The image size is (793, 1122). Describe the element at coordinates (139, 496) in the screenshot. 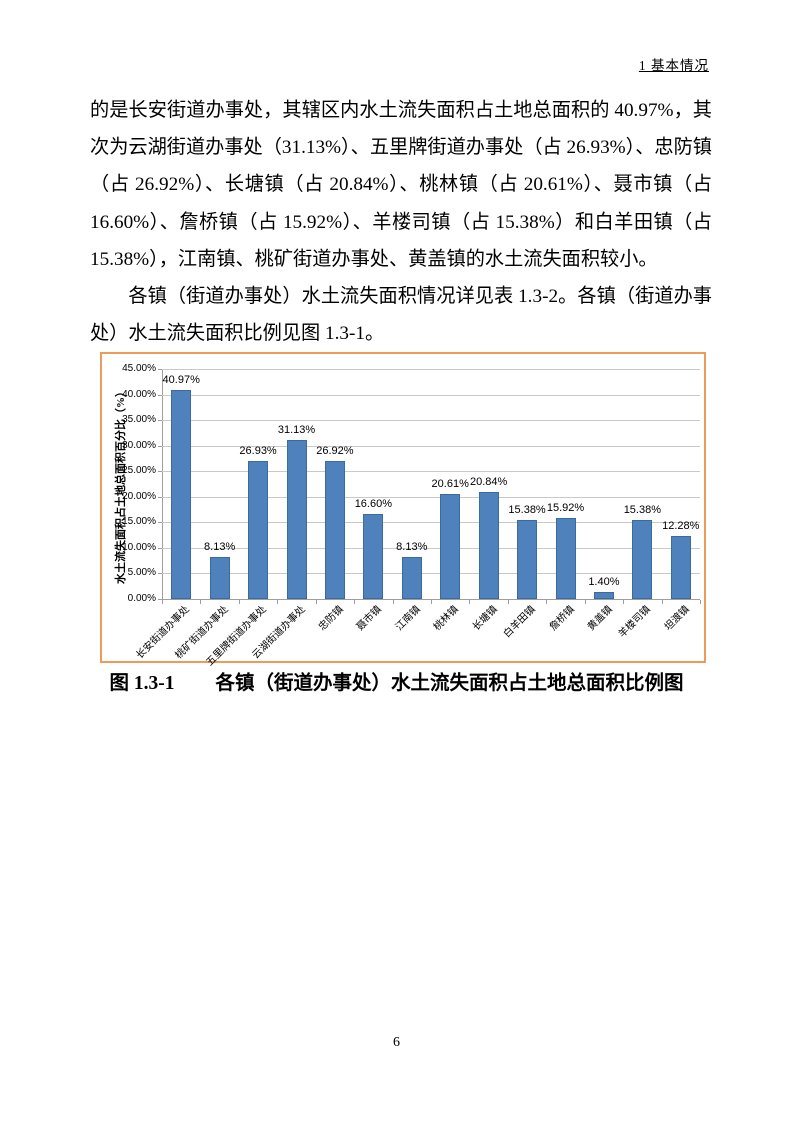

I see `y-tick-label: 20.00%` at that location.